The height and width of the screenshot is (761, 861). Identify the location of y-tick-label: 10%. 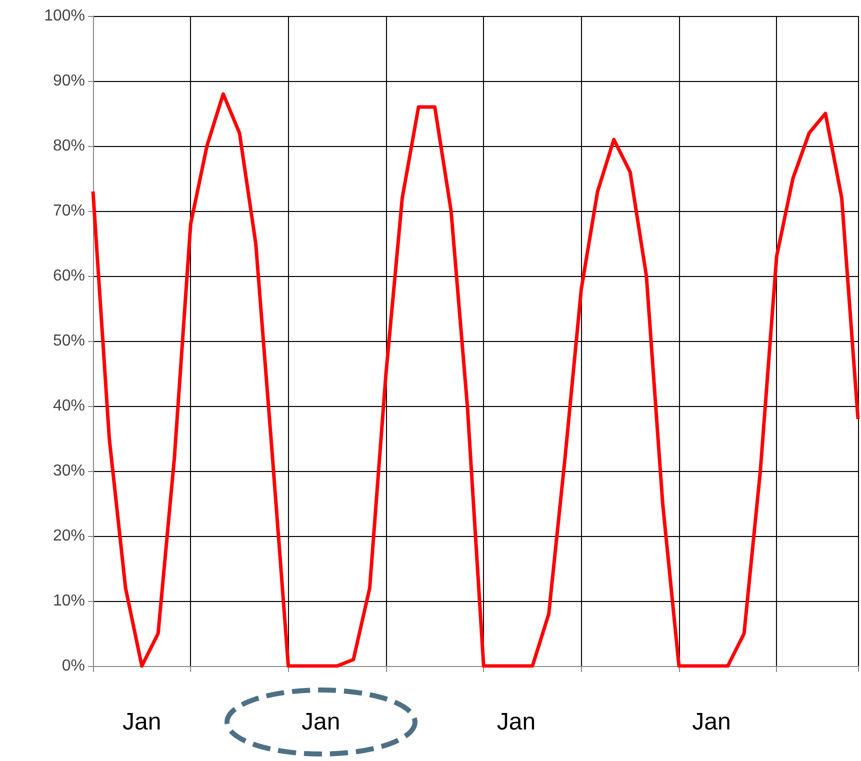
(68, 601).